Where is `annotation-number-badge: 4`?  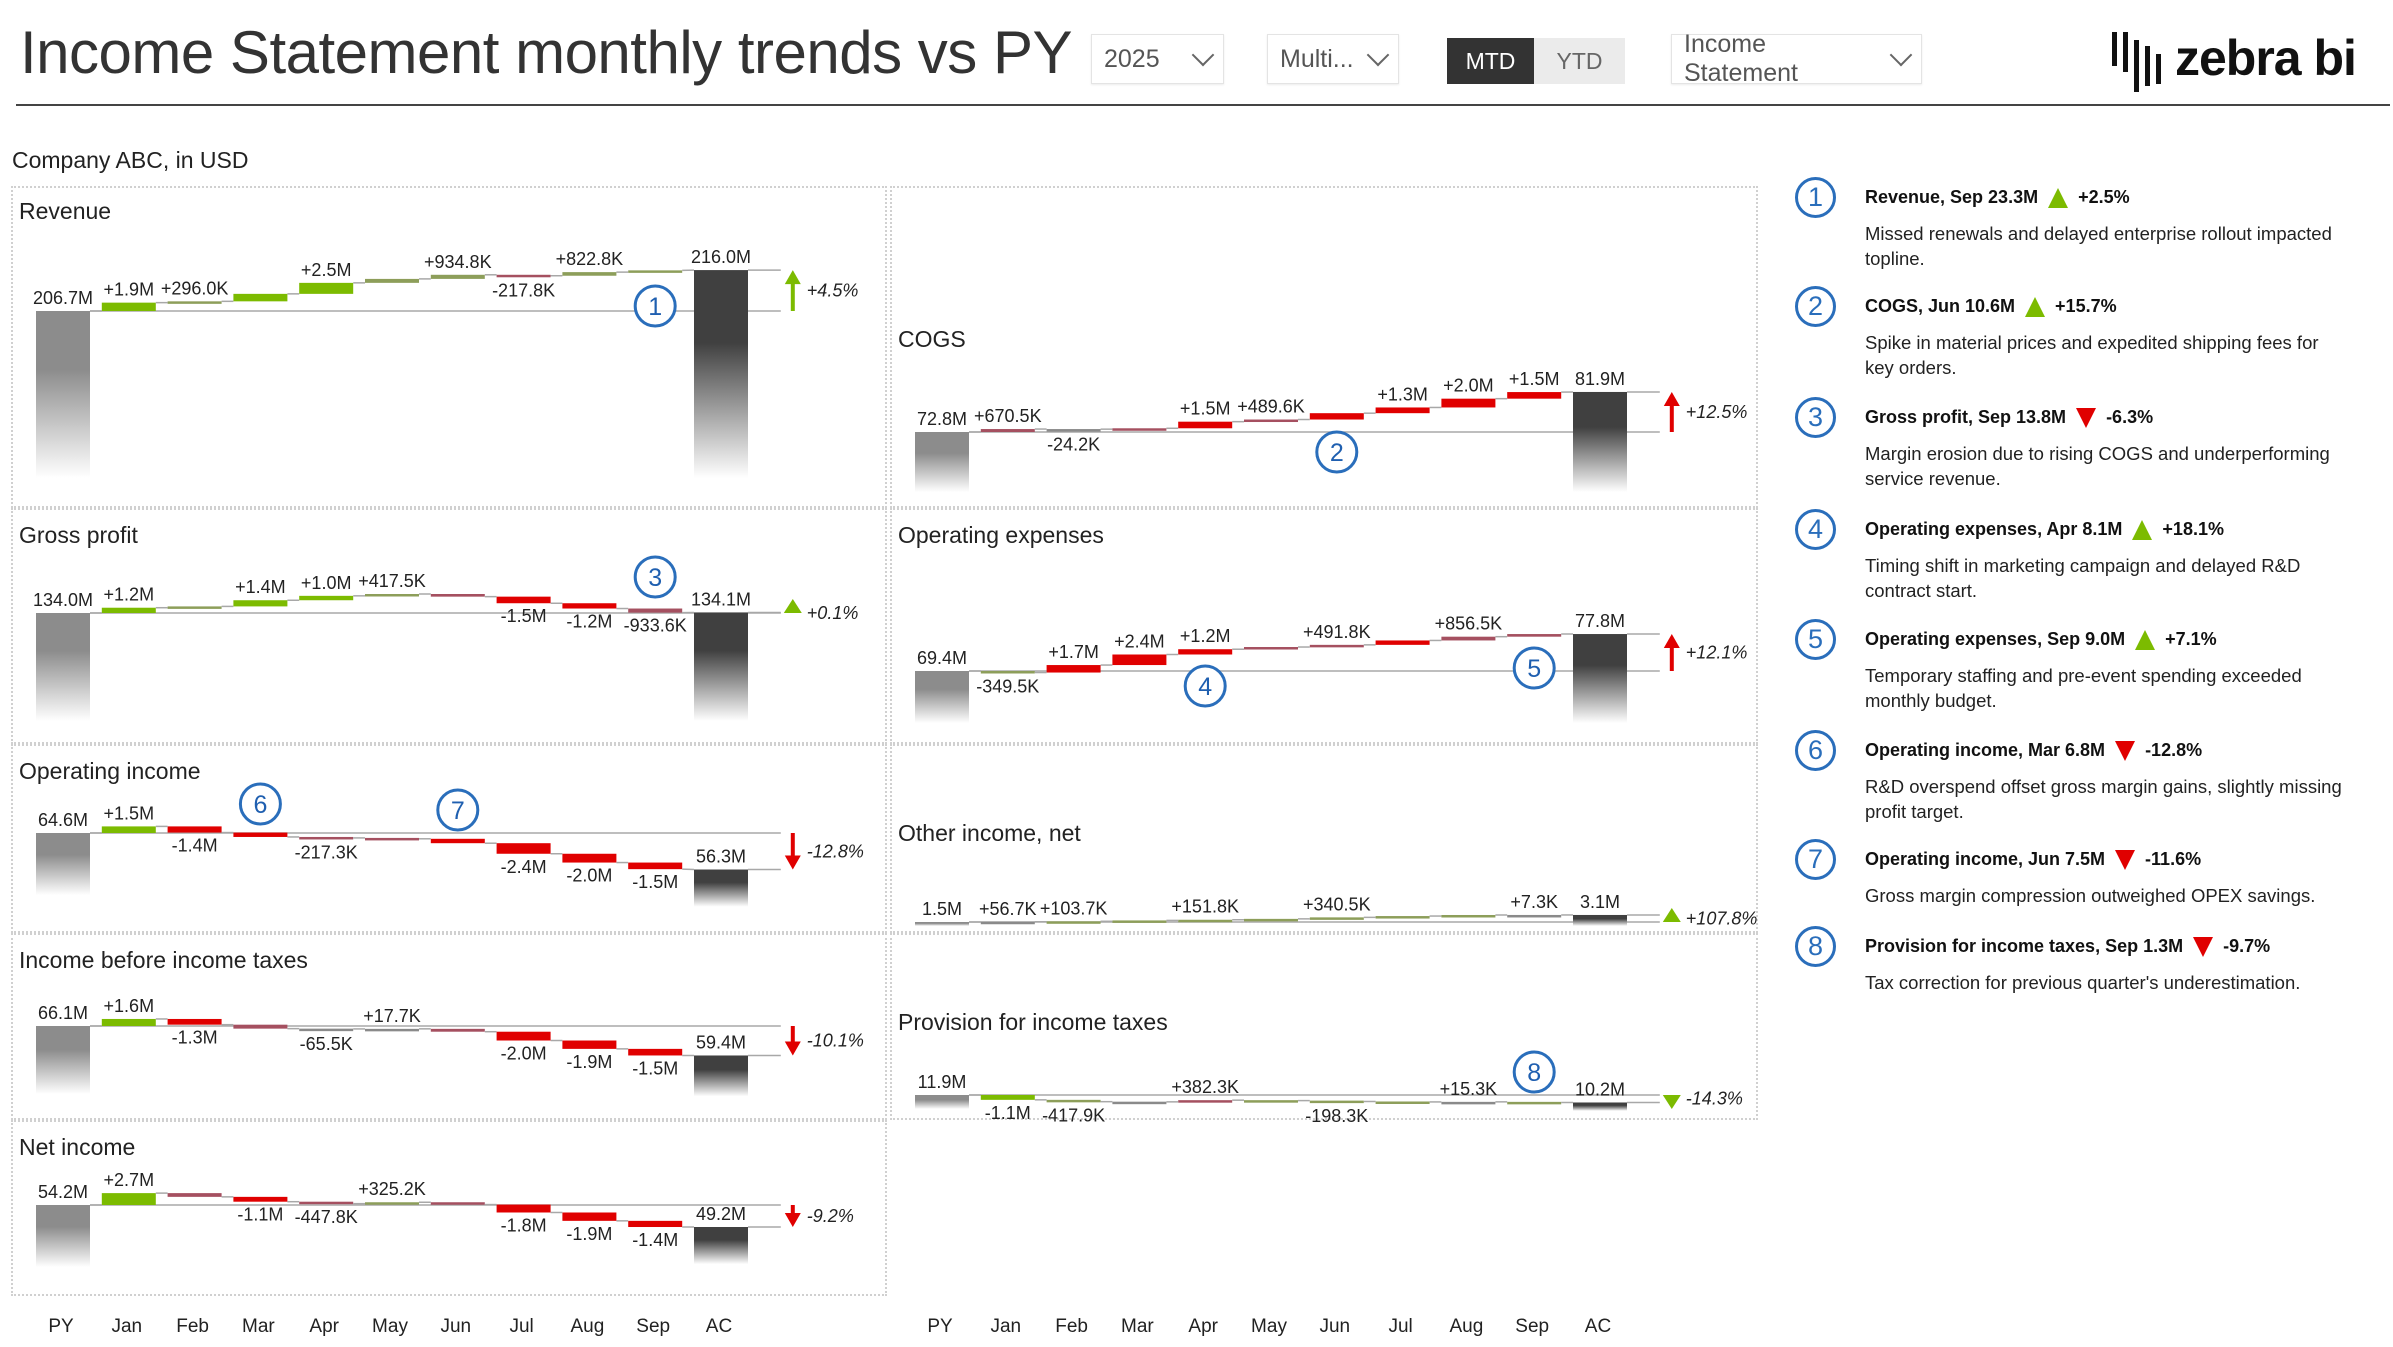
annotation-number-badge: 4 is located at coordinates (1815, 529).